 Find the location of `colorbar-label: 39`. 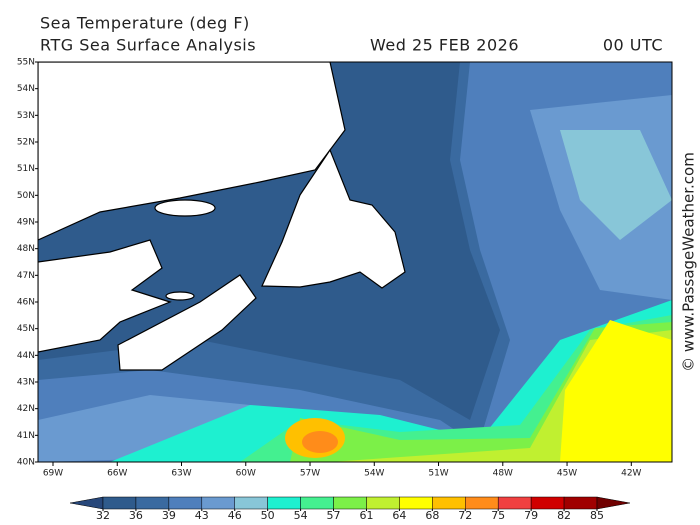

colorbar-label: 39 is located at coordinates (169, 515).